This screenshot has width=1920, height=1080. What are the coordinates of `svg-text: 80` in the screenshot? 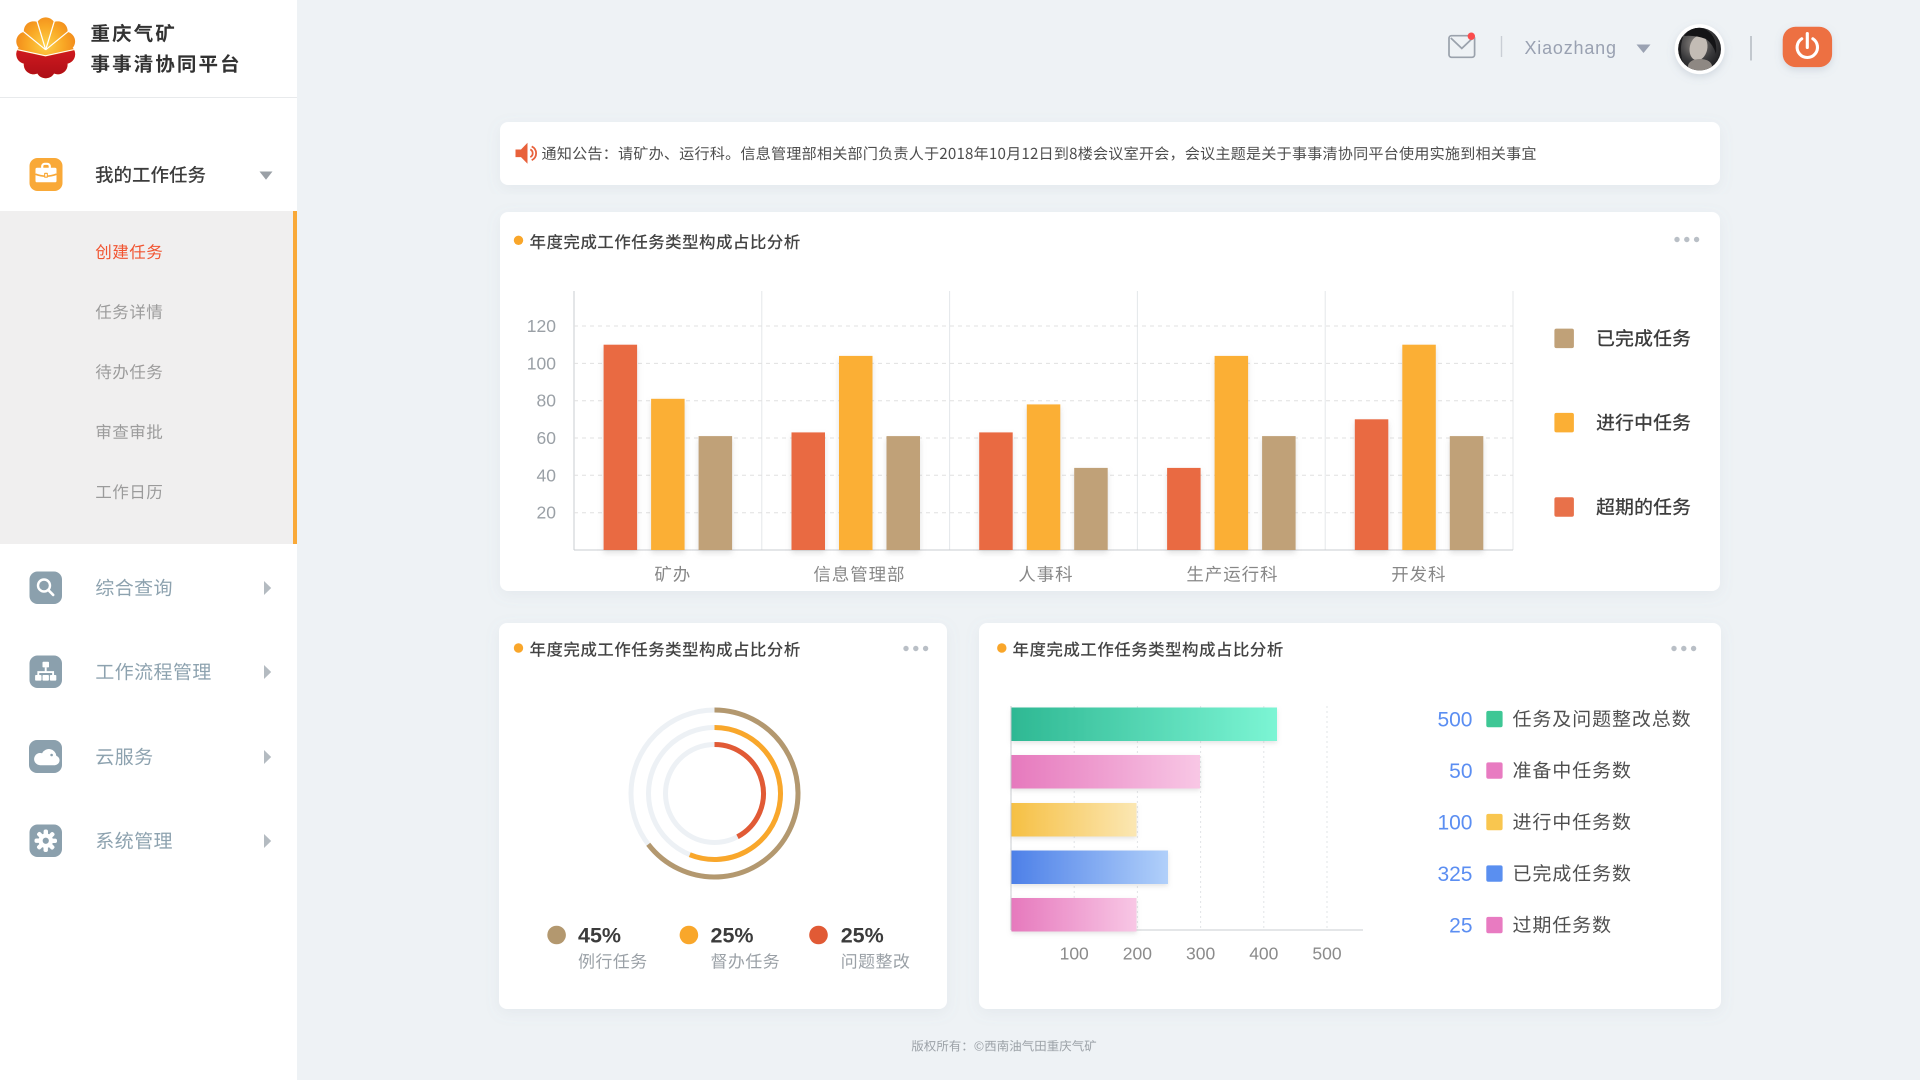 It's located at (547, 401).